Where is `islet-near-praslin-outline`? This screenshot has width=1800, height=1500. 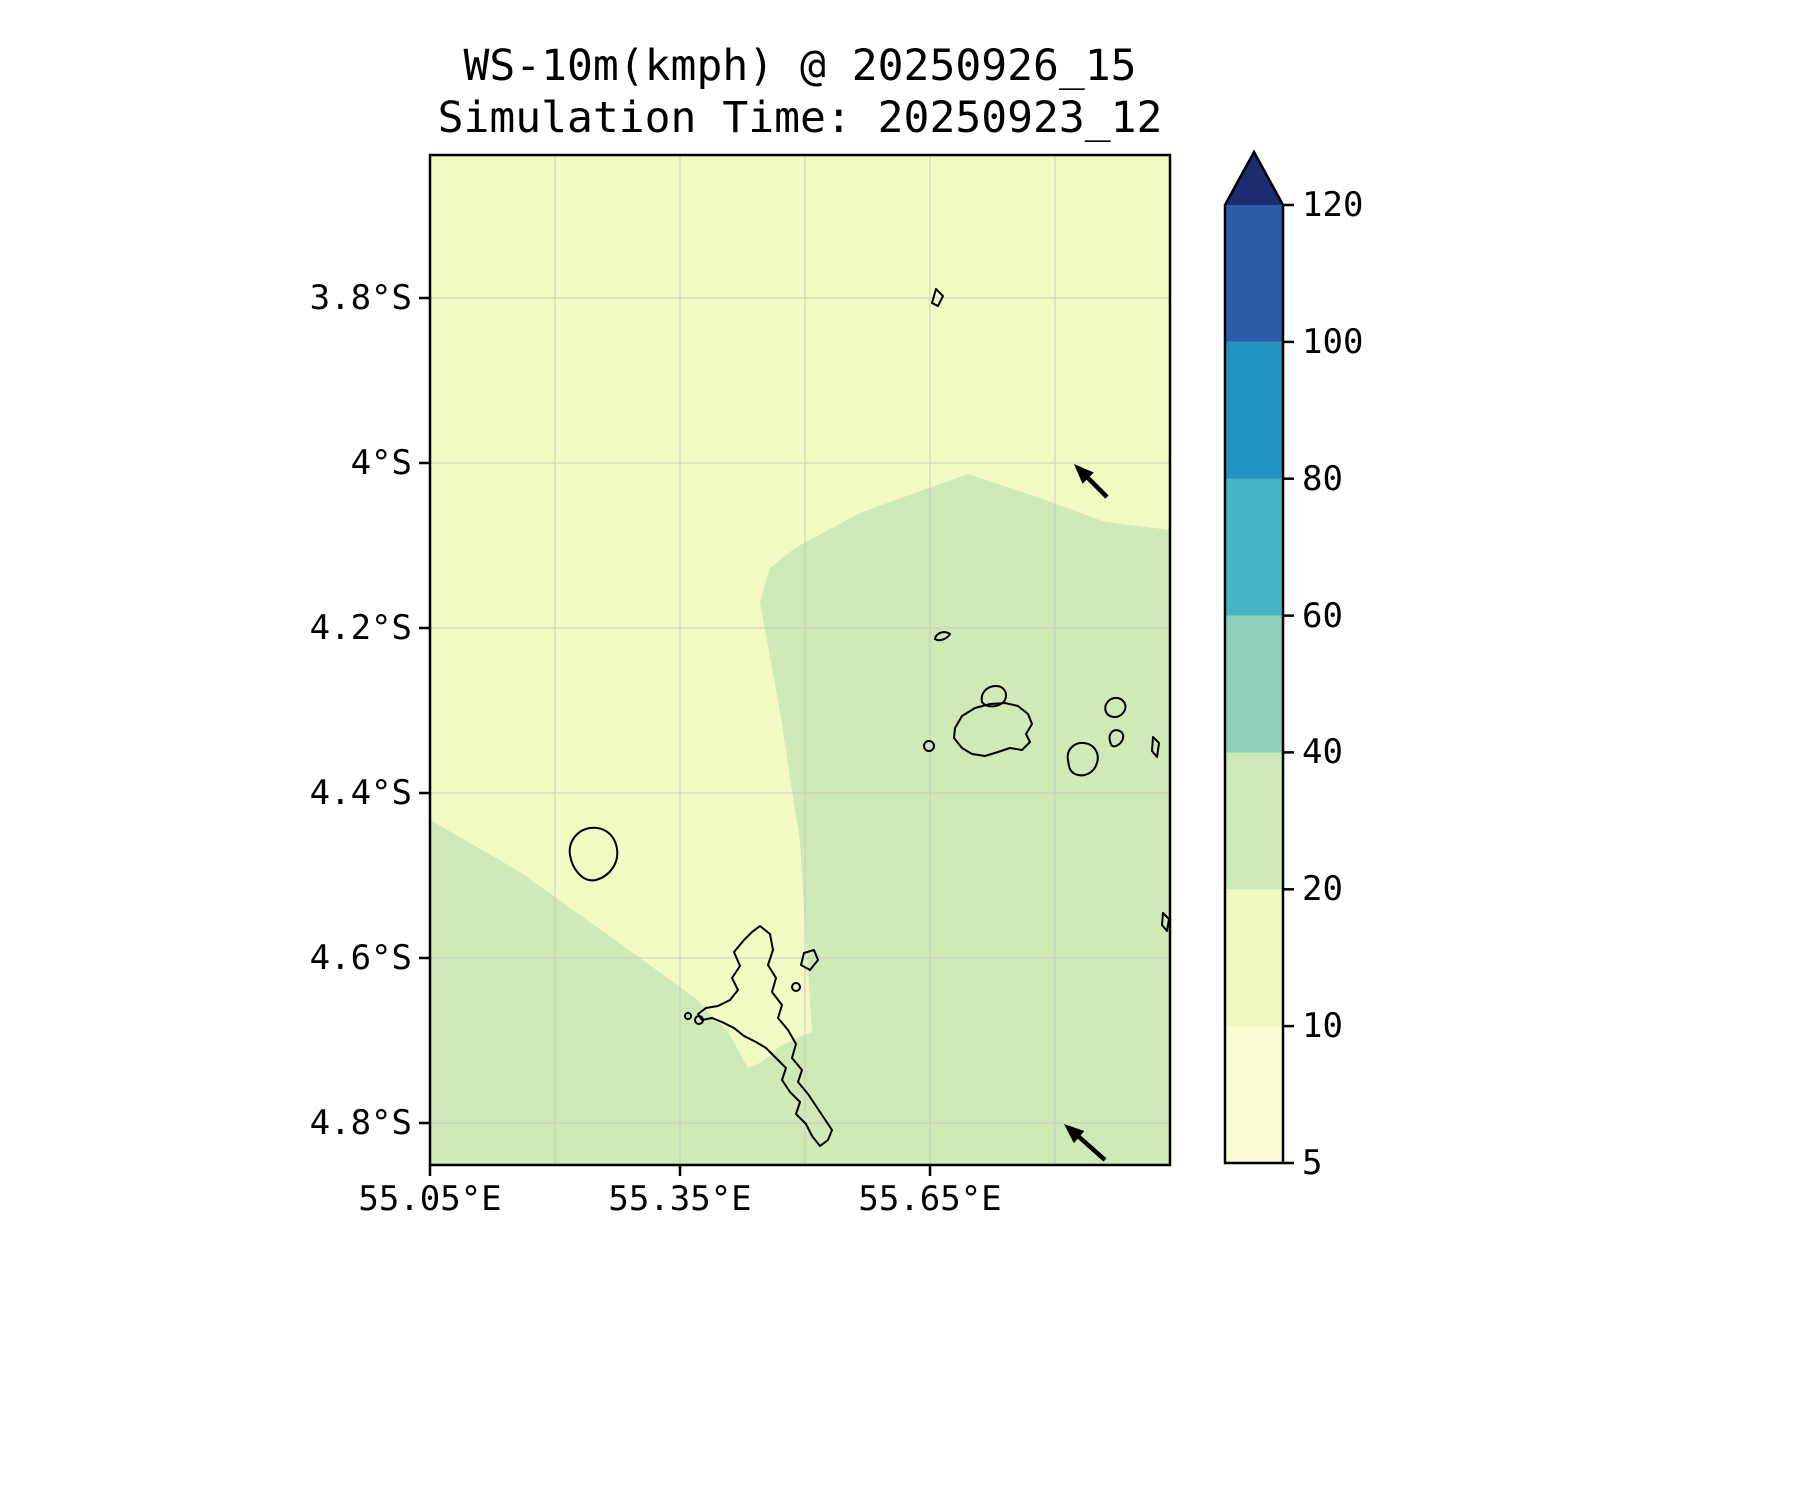 islet-near-praslin-outline is located at coordinates (929, 746).